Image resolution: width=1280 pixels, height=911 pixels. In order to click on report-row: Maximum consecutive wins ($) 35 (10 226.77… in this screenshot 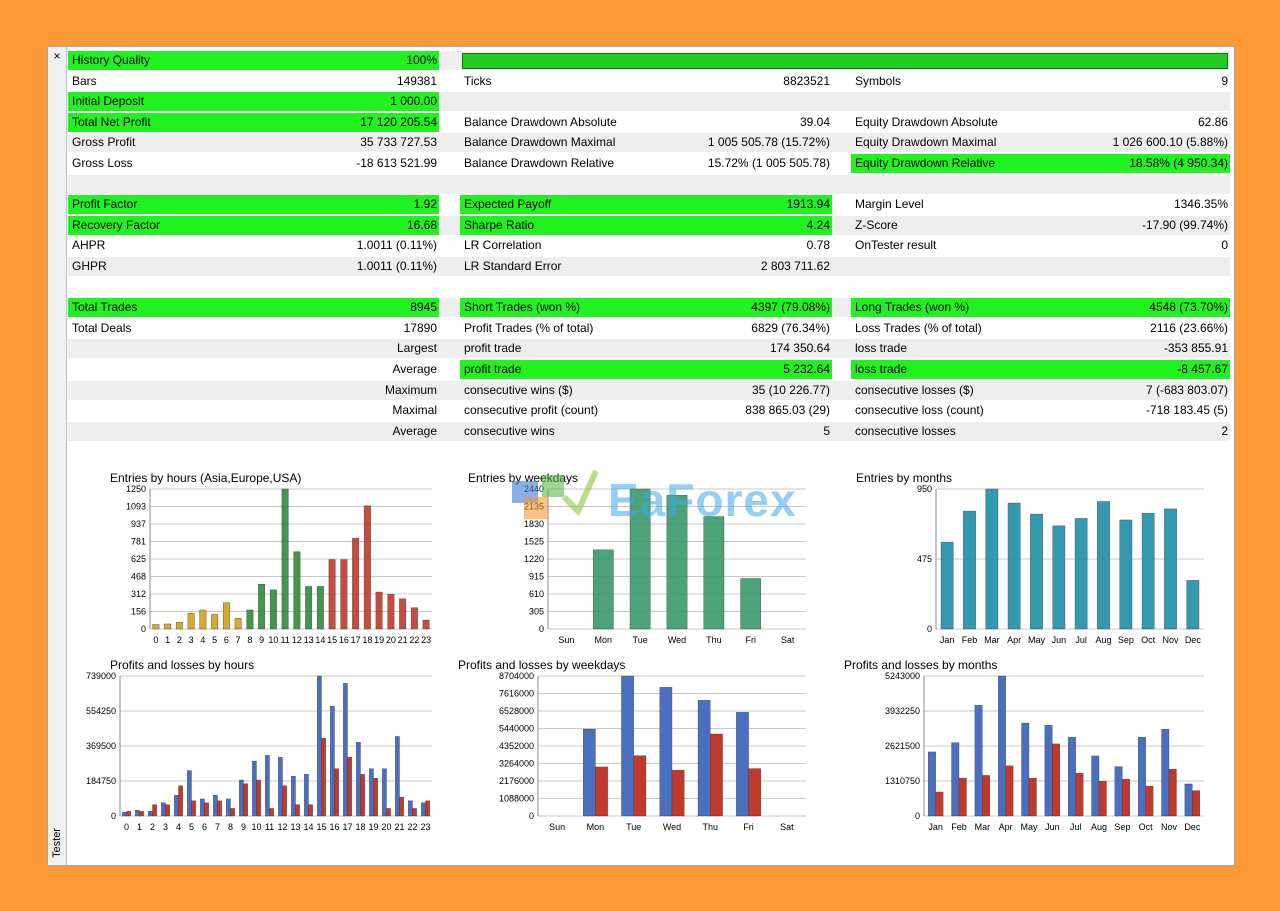, I will do `click(649, 390)`.